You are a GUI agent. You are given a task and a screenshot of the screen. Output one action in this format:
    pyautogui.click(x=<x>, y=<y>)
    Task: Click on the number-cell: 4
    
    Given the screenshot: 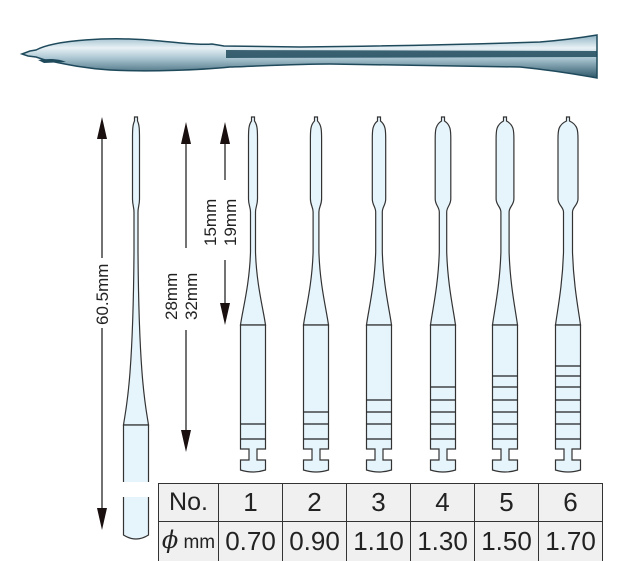 What is the action you would take?
    pyautogui.click(x=442, y=502)
    